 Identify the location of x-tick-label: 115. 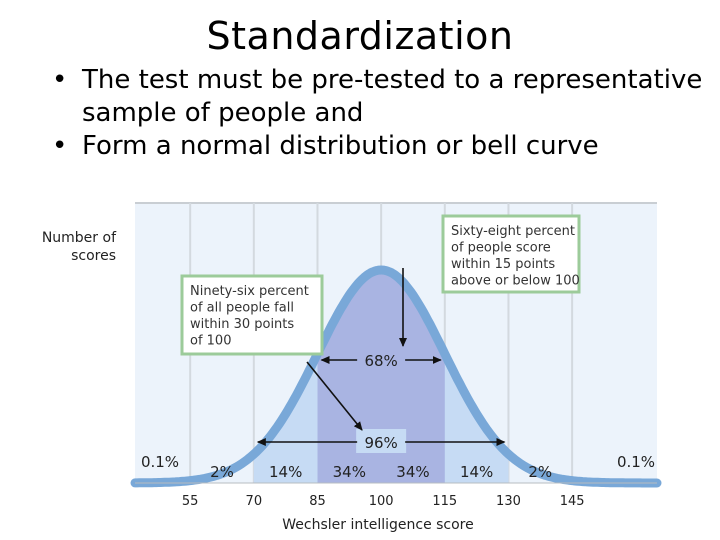
(444, 501).